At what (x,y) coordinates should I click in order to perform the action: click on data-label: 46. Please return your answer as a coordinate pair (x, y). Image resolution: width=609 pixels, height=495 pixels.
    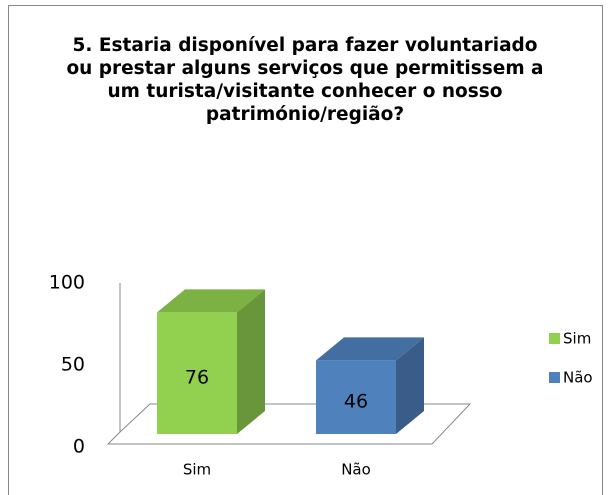
    Looking at the image, I should click on (356, 402).